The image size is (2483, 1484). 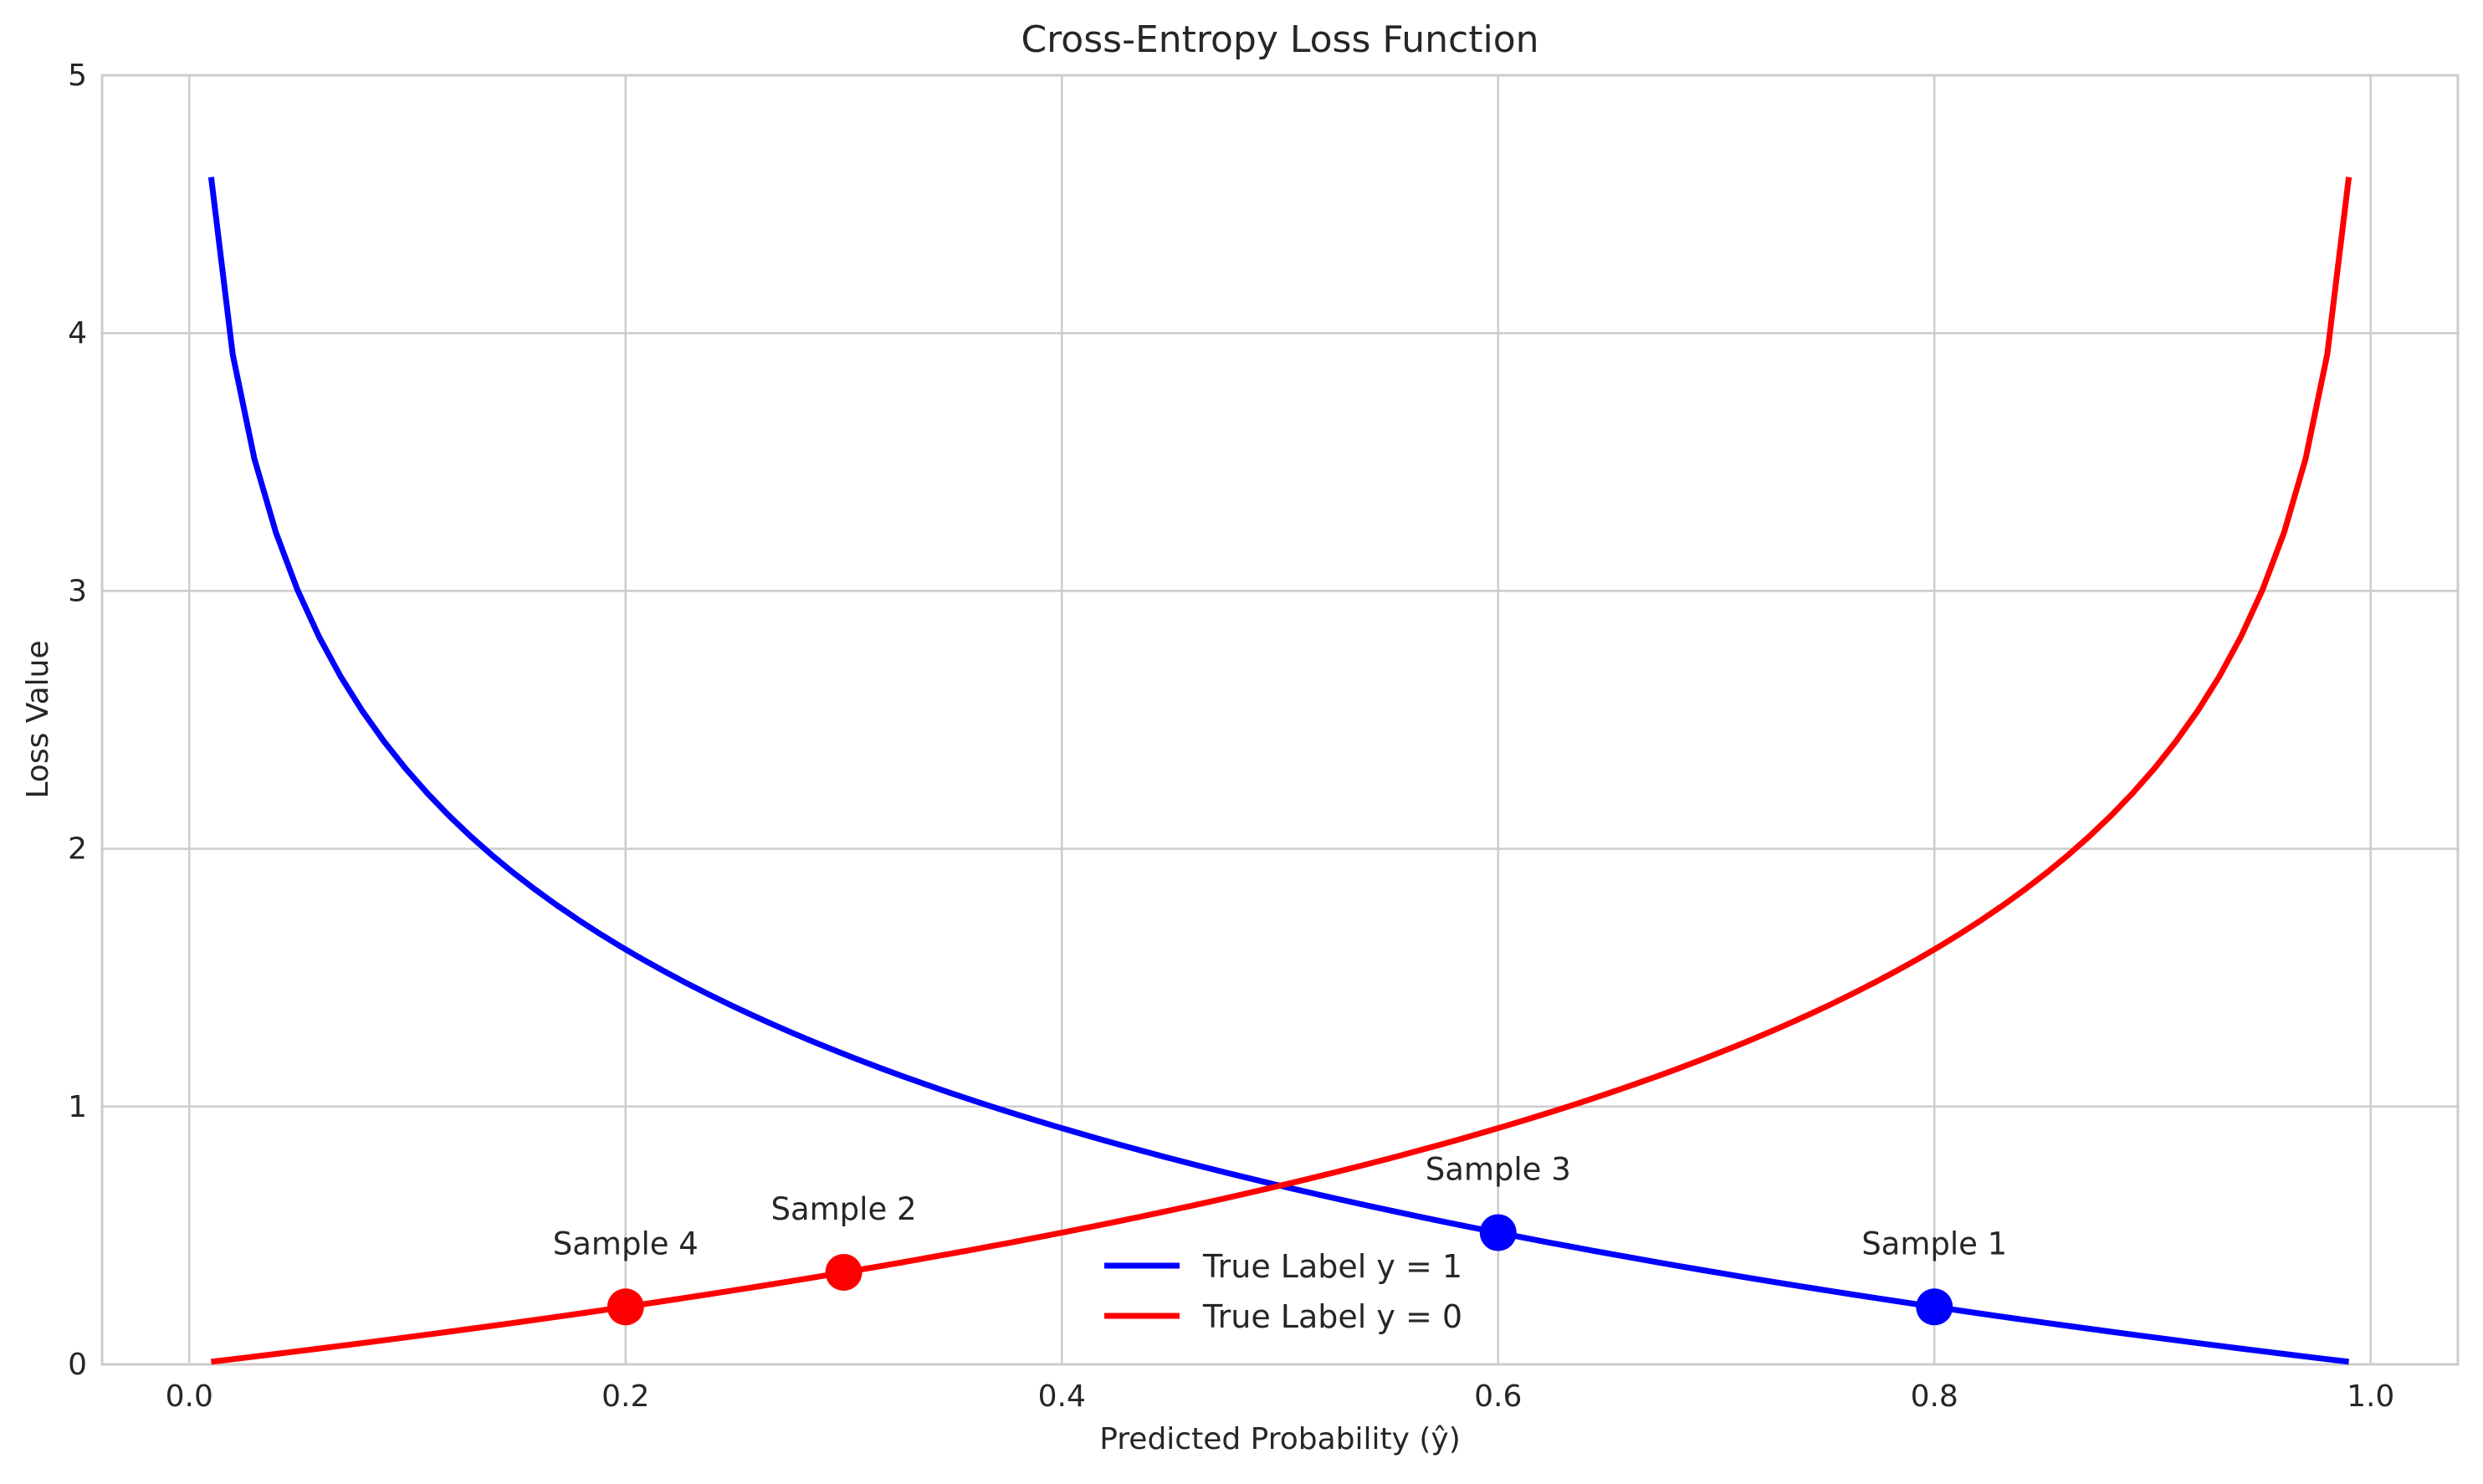 I want to click on x-tick-label: 0.2, so click(x=625, y=1396).